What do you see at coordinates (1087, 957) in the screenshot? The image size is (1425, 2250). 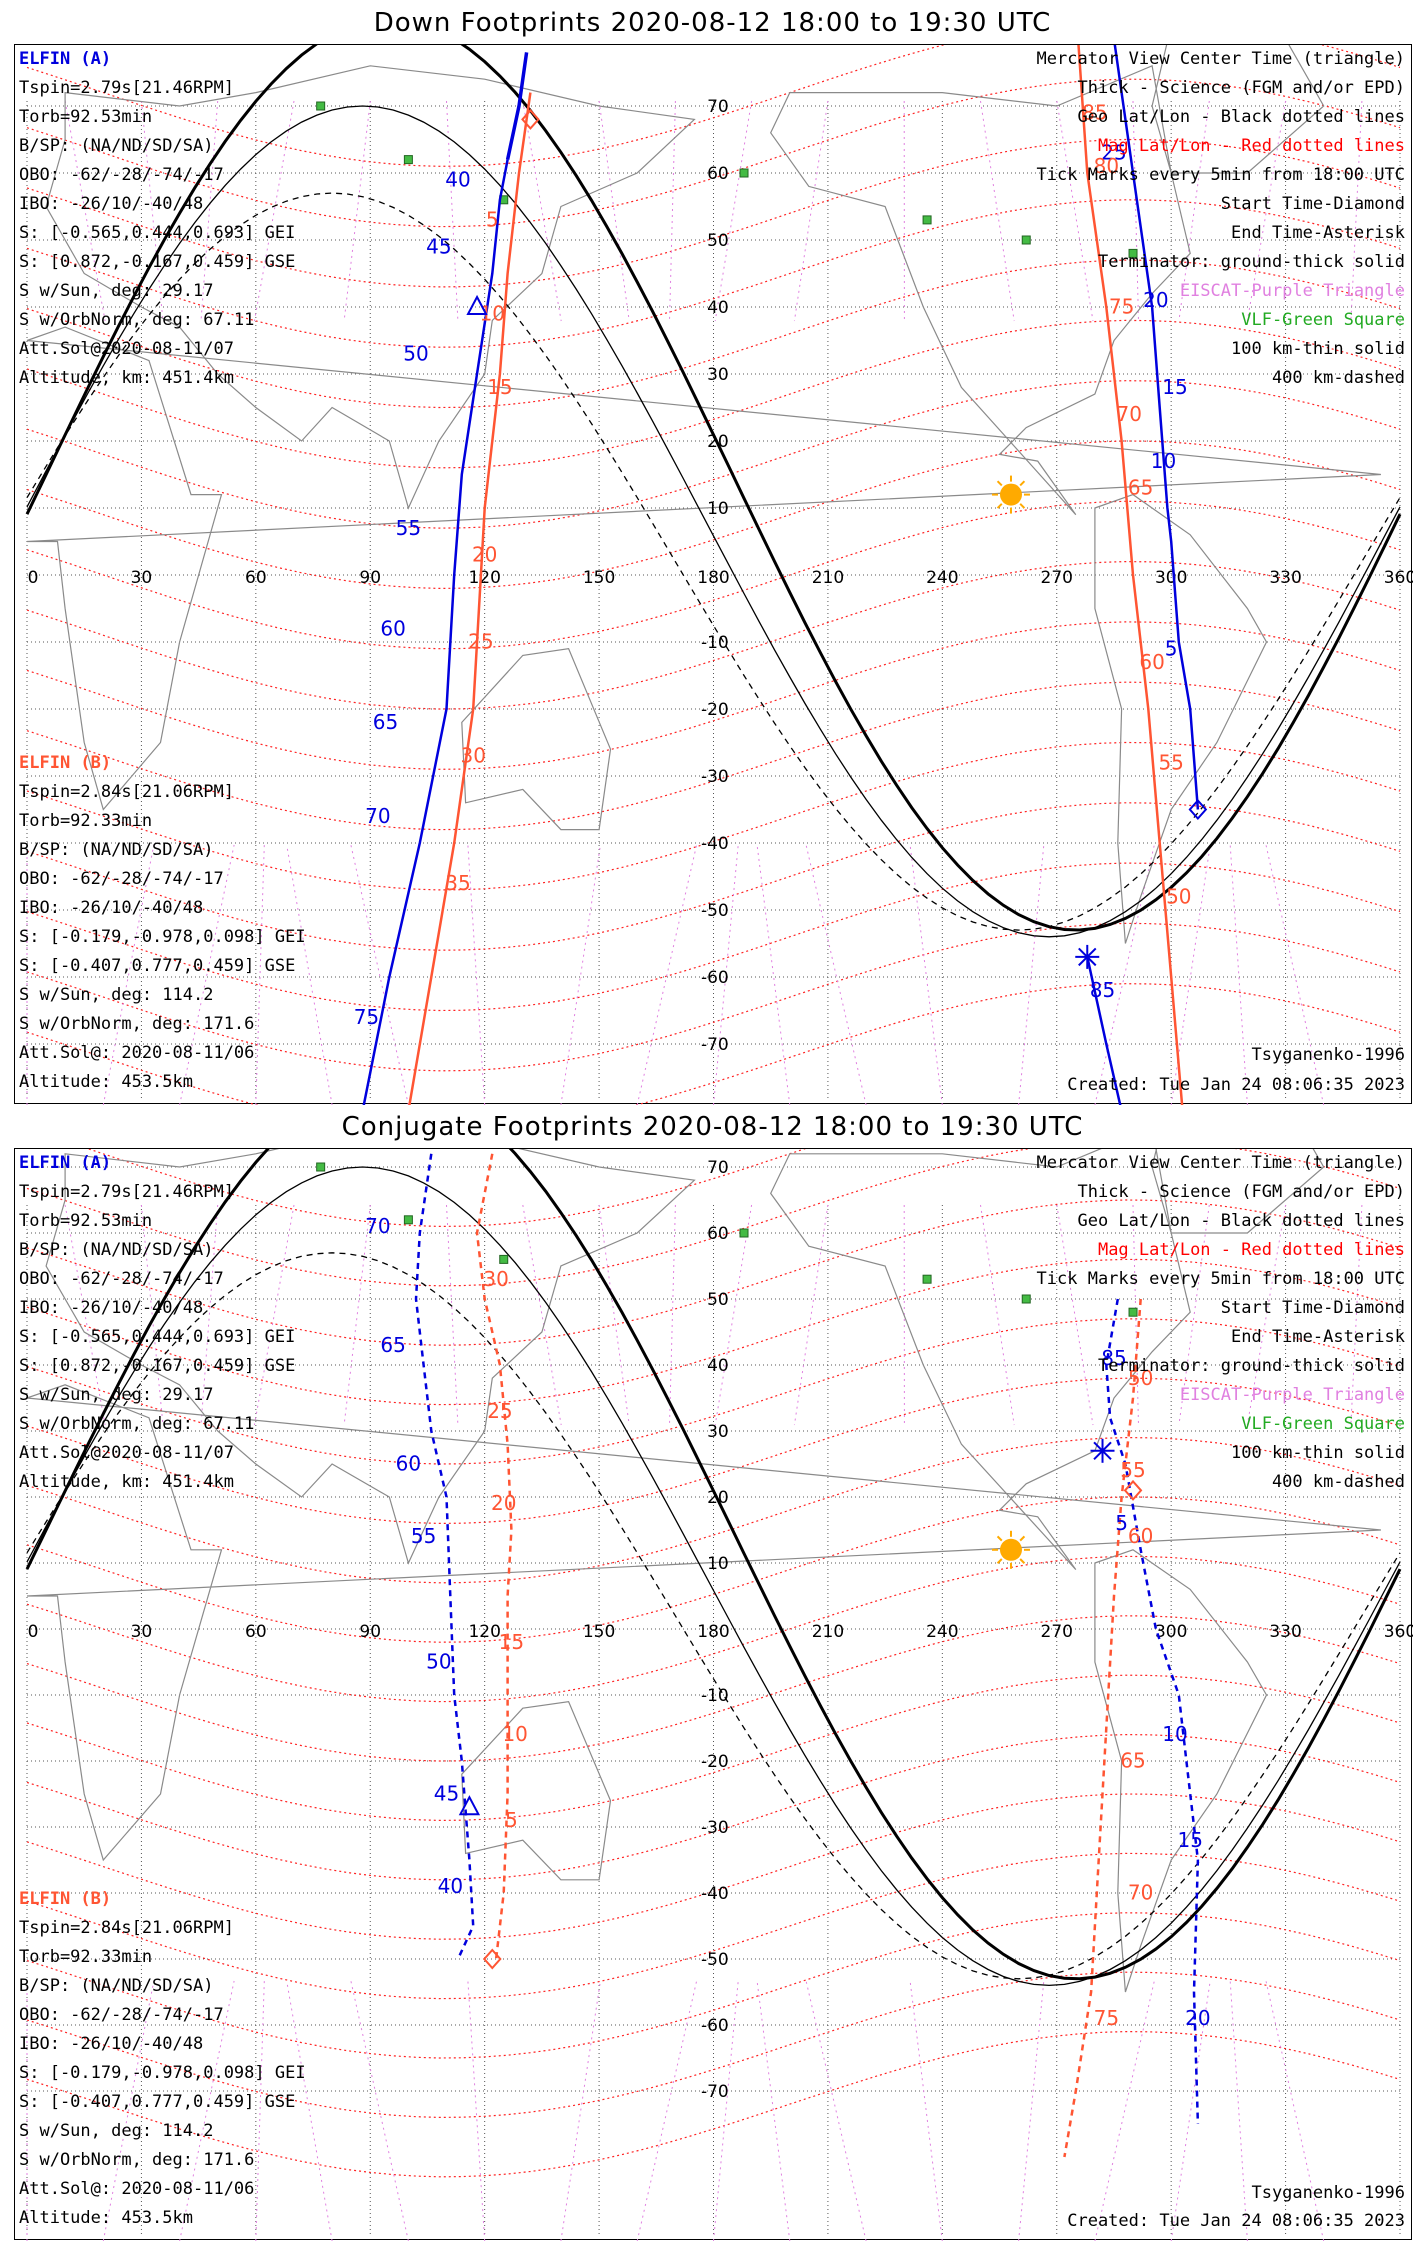 I see `end-time-asterisk` at bounding box center [1087, 957].